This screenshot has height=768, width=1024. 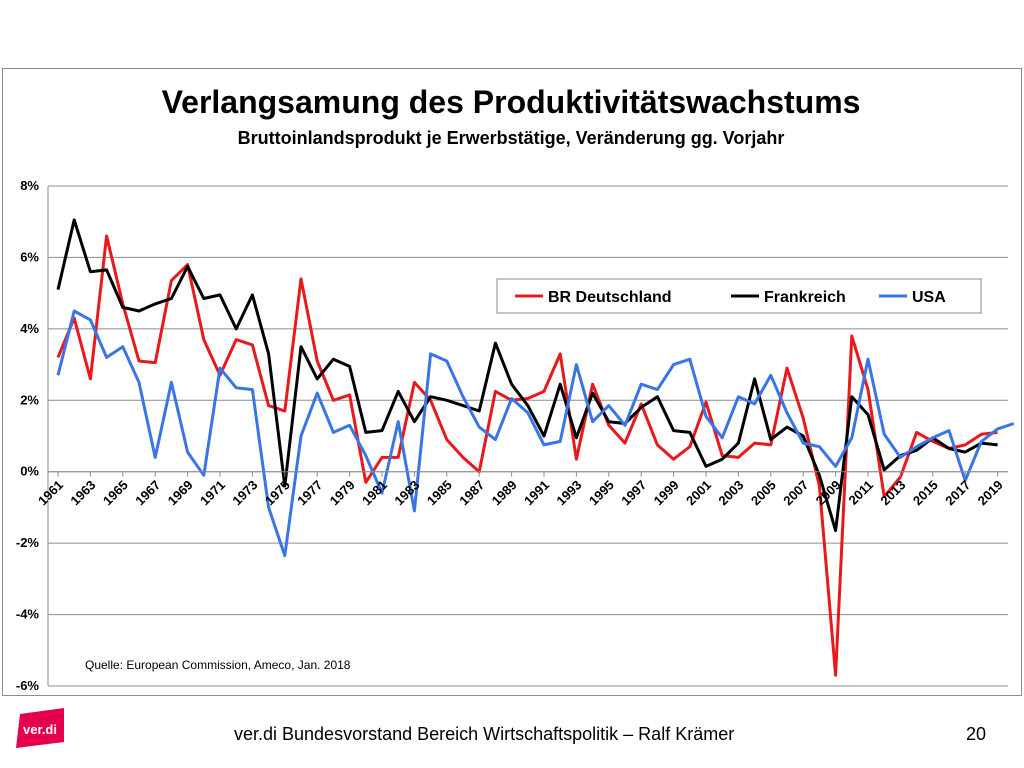 I want to click on x-tick-label: 1967, so click(x=147, y=492).